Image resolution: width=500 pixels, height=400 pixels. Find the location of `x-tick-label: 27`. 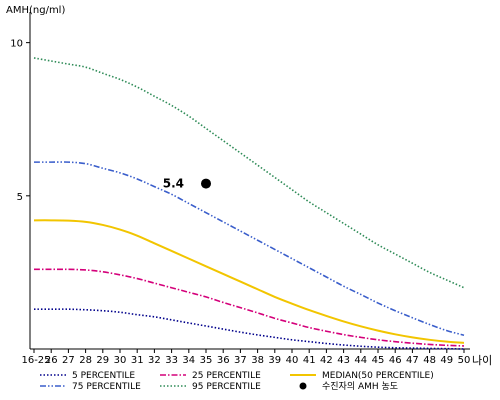

x-tick-label: 27 is located at coordinates (68, 360).